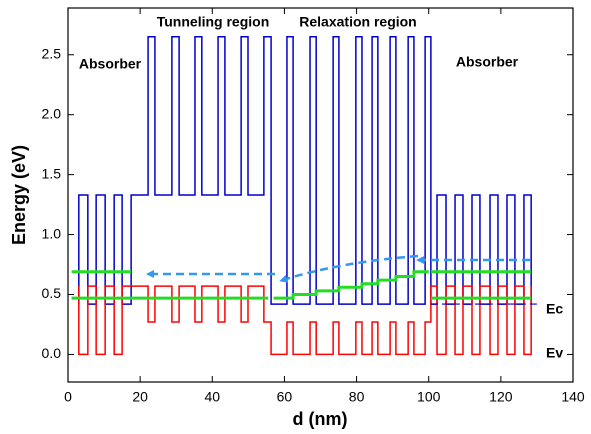 Image resolution: width=591 pixels, height=434 pixels. What do you see at coordinates (52, 353) in the screenshot?
I see `y-tick-label: 0.0` at bounding box center [52, 353].